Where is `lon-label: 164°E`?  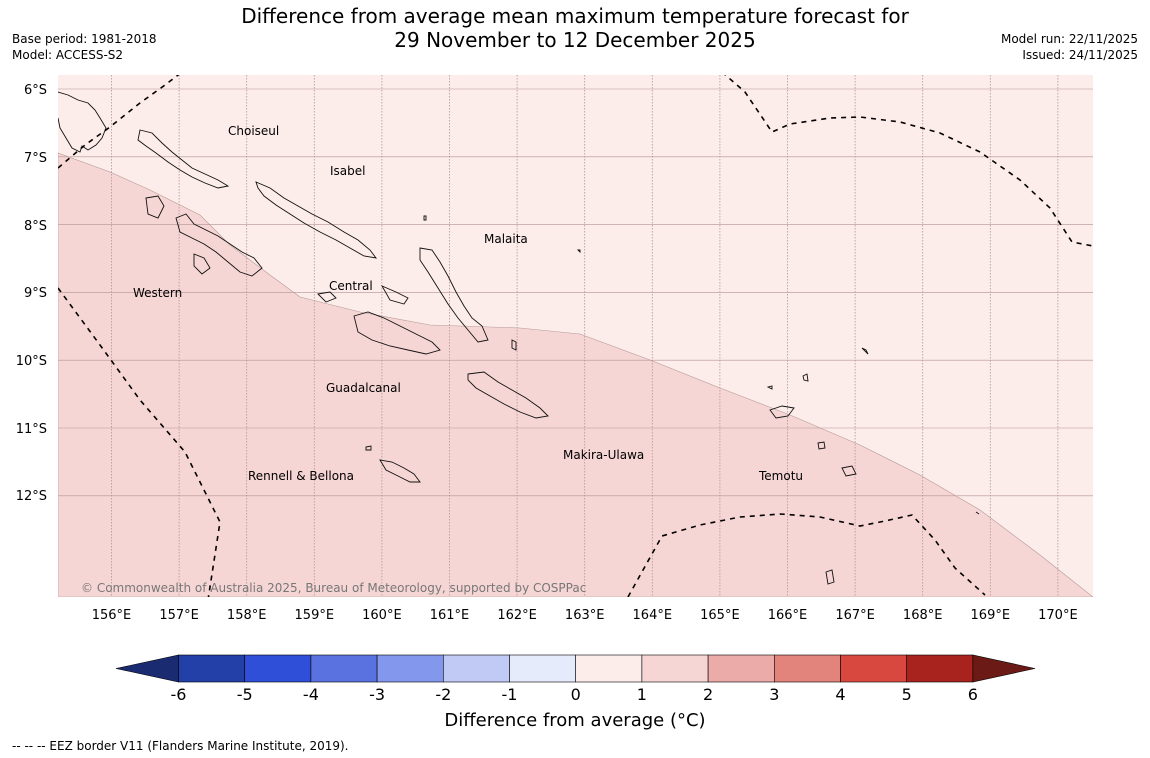
lon-label: 164°E is located at coordinates (653, 615).